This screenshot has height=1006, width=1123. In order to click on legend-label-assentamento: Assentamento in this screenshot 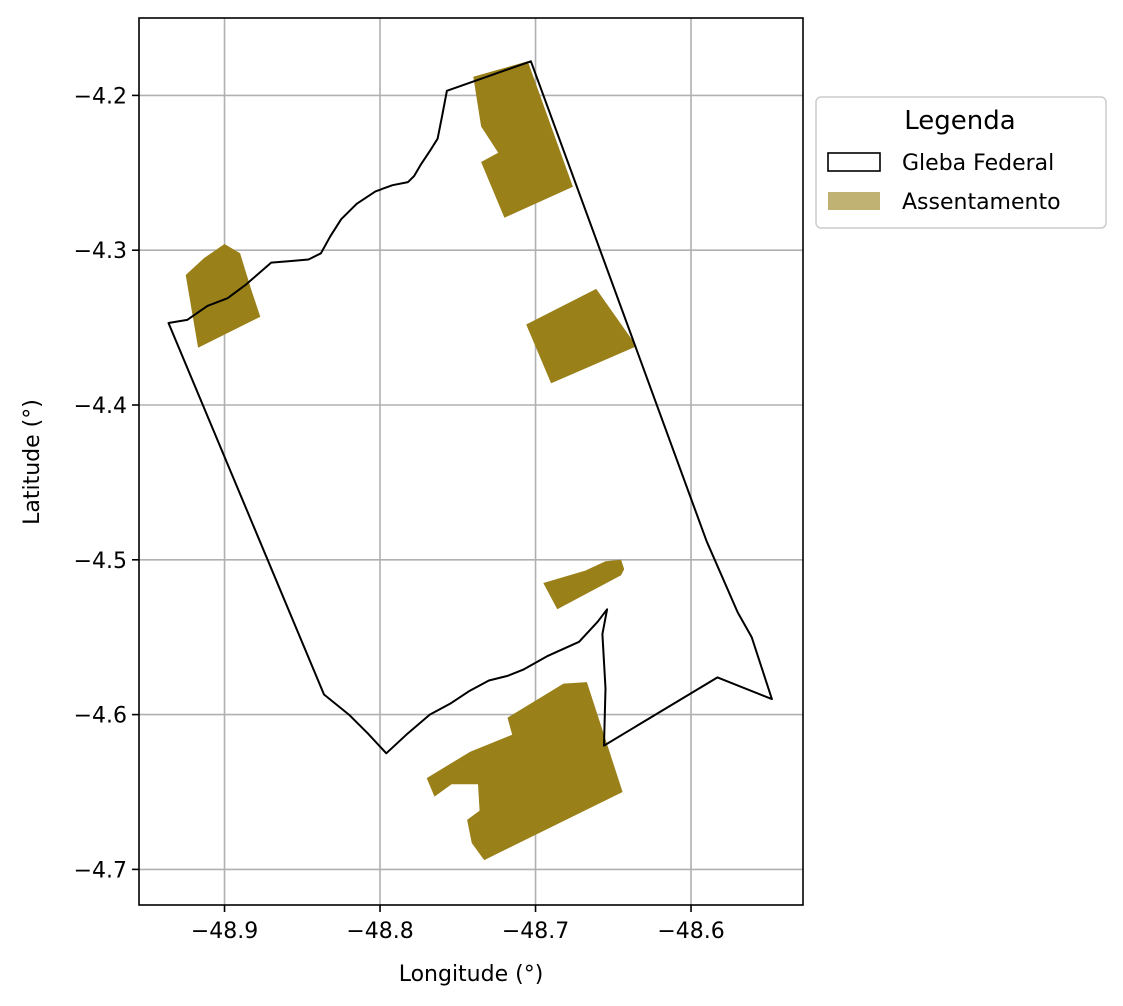, I will do `click(981, 202)`.